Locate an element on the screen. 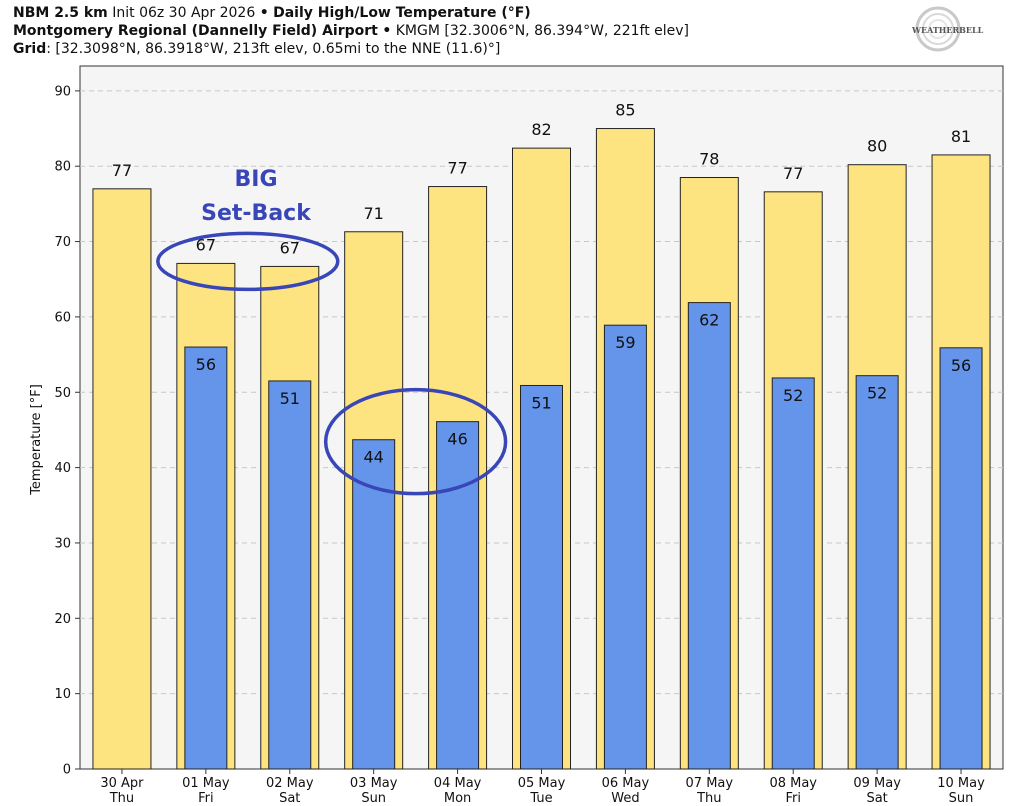 Image resolution: width=1024 pixels, height=806 pixels. x-tick-date: 06 May is located at coordinates (626, 783).